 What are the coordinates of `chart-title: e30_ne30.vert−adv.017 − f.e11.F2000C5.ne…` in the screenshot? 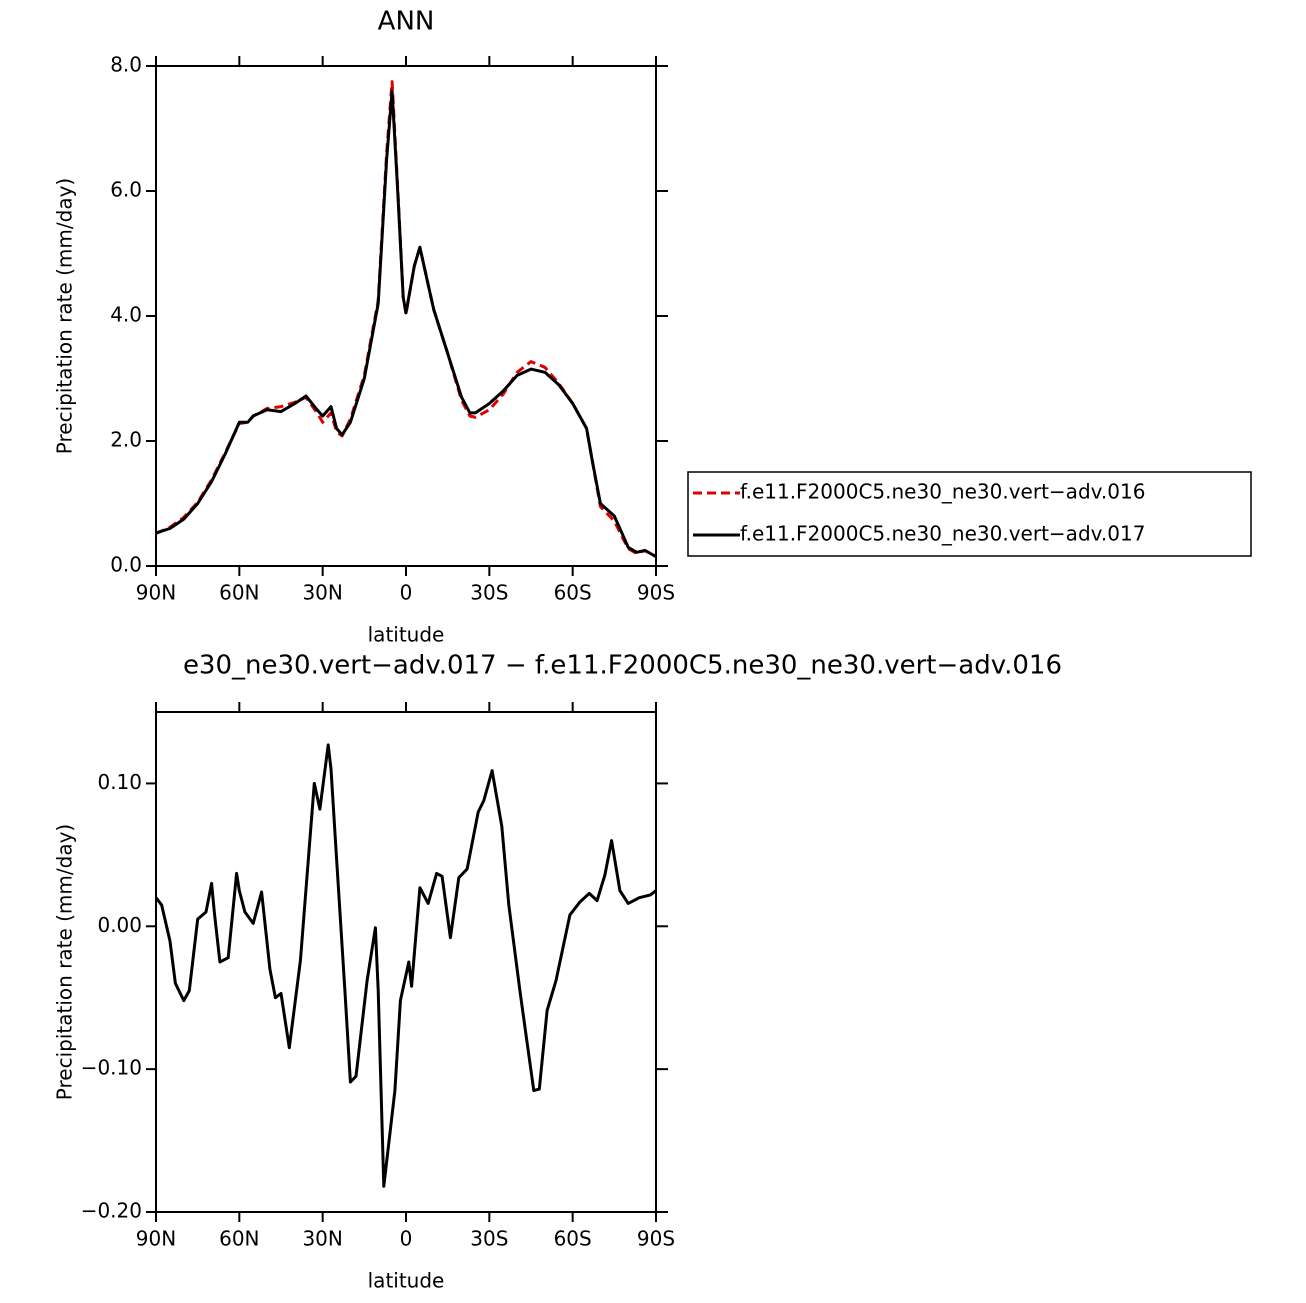 It's located at (622, 666).